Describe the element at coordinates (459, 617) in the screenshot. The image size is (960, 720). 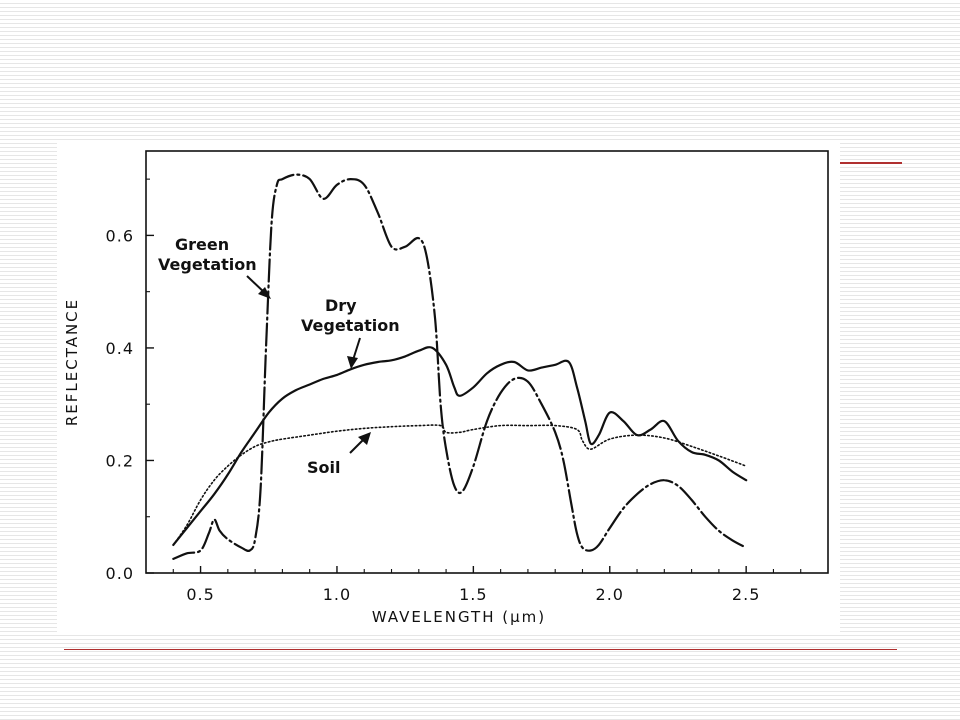
I see `x-axis-title: WAVELENGTH (µm)` at that location.